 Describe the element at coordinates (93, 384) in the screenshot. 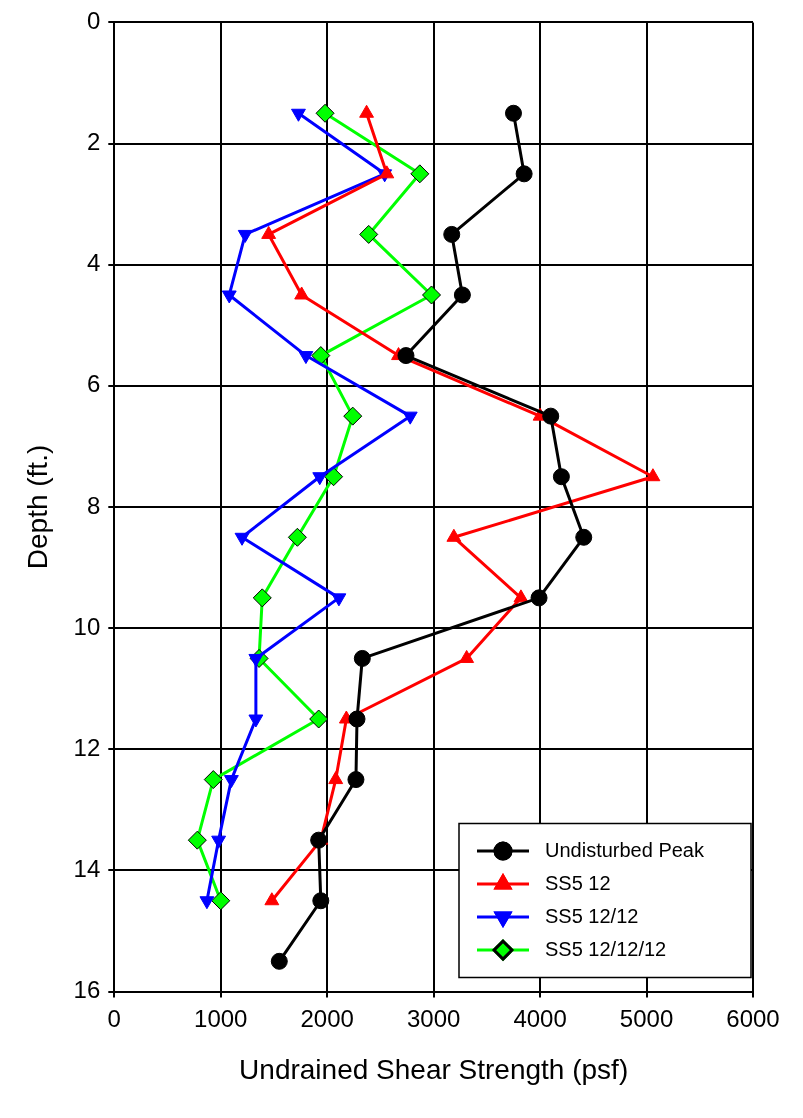

I see `y-tick-label: 6` at that location.